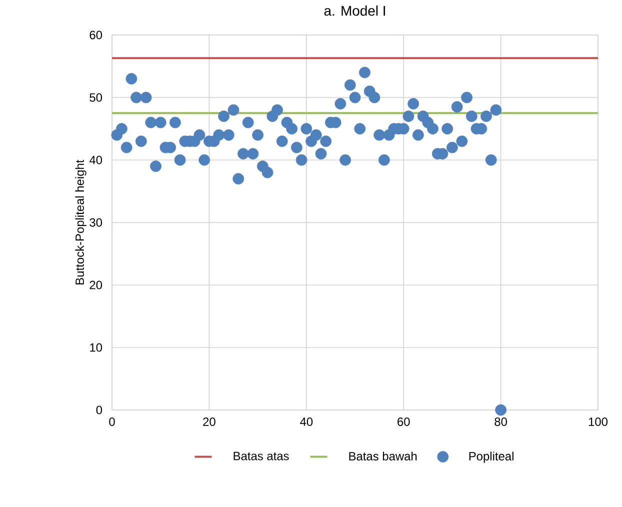 The width and height of the screenshot is (622, 507). I want to click on x-tick-label: 0, so click(112, 422).